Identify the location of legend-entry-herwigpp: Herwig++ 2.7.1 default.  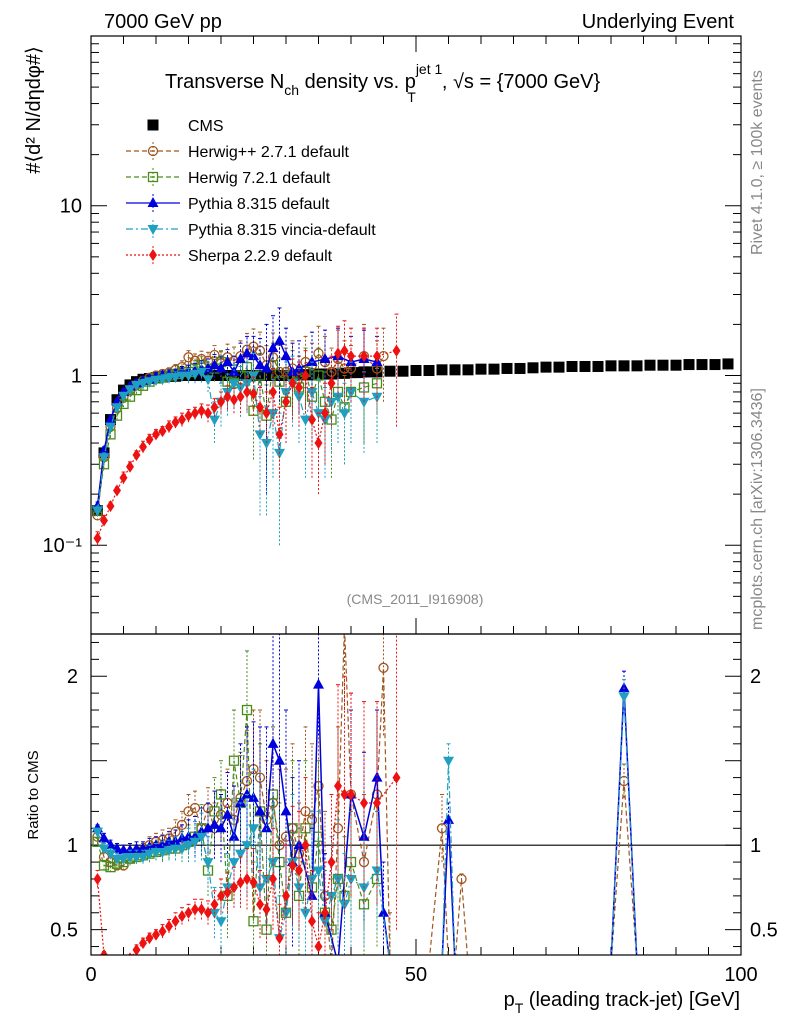
(238, 151).